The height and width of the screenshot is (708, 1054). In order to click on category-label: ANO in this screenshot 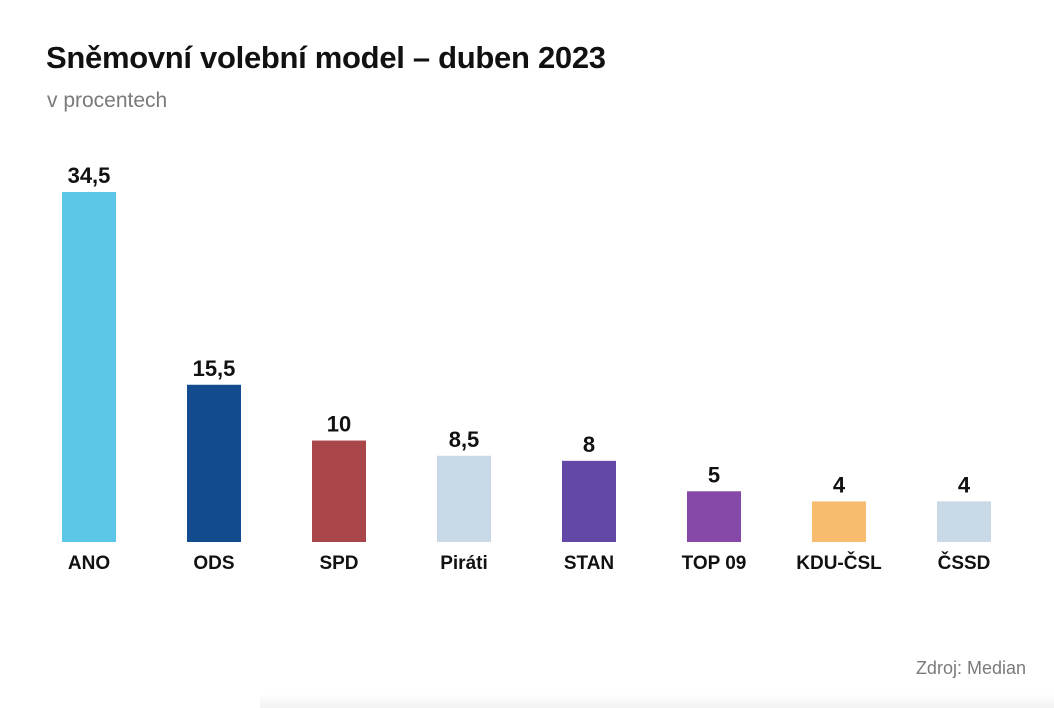, I will do `click(89, 563)`.